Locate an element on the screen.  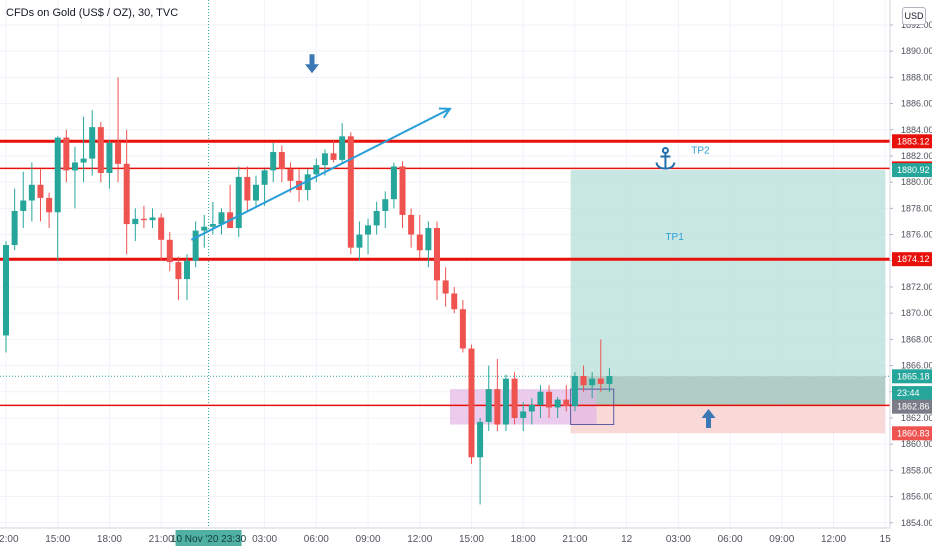
y-tick-label: 1866.00 is located at coordinates (916, 366).